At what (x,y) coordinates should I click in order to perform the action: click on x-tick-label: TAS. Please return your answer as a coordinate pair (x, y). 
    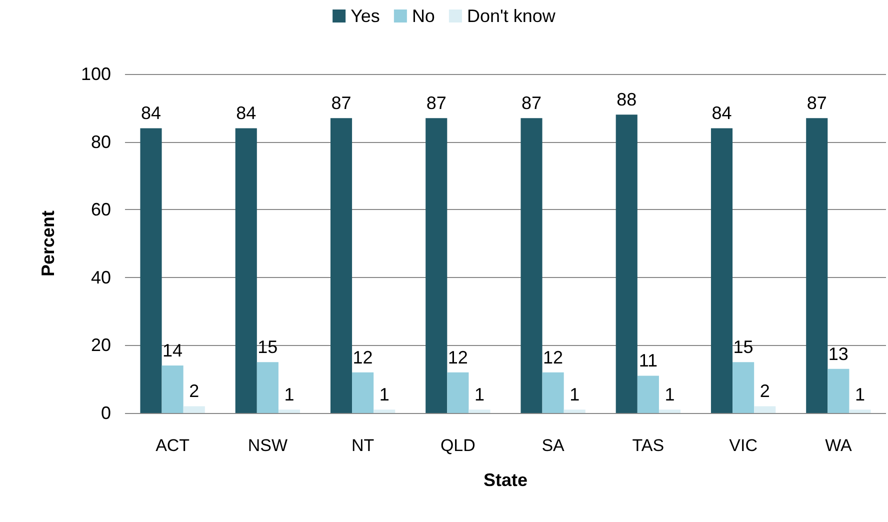
    Looking at the image, I should click on (648, 445).